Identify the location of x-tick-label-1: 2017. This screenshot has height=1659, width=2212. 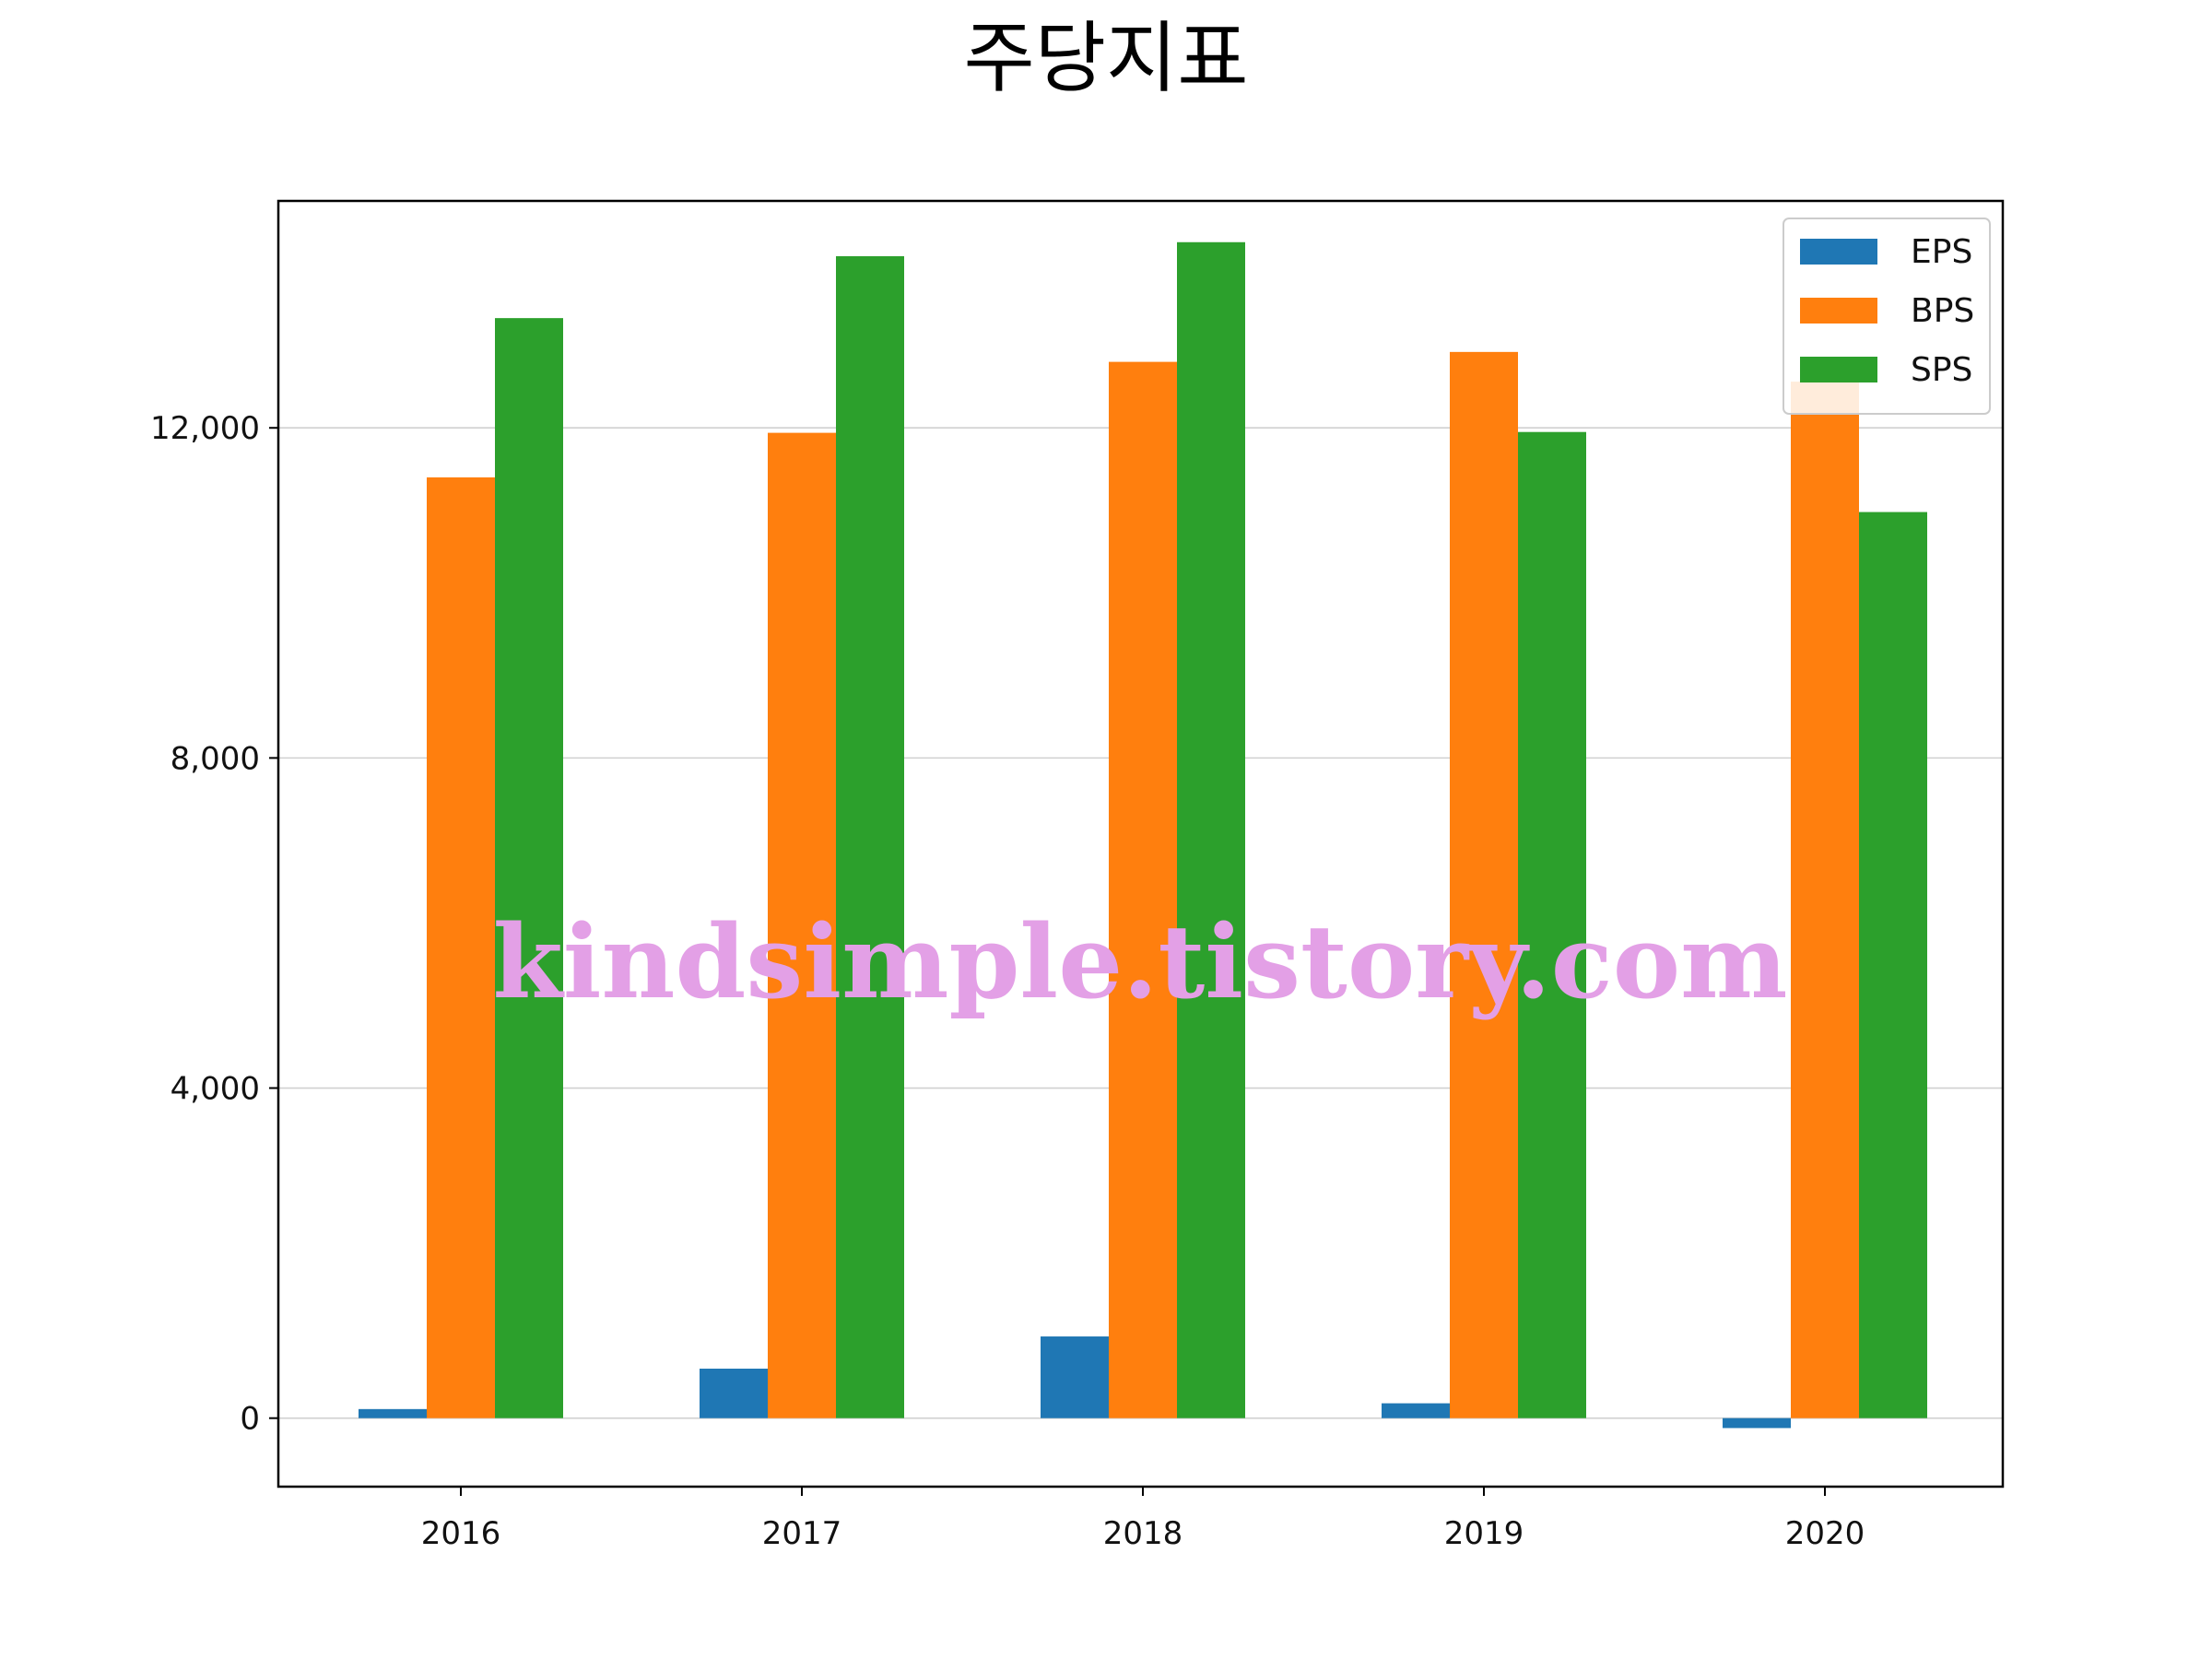
(802, 1533).